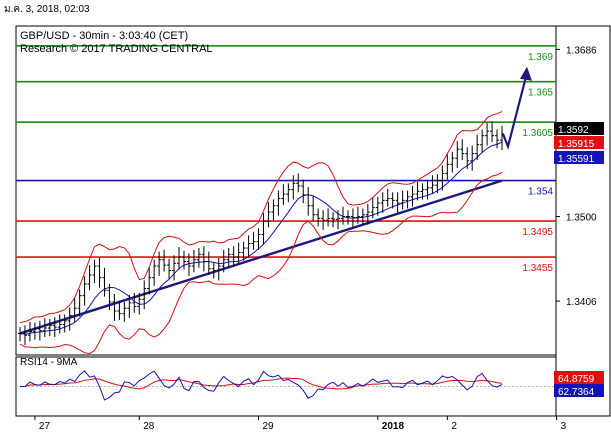 The width and height of the screenshot is (611, 444). I want to click on price-tick-label: 1.3406, so click(581, 302).